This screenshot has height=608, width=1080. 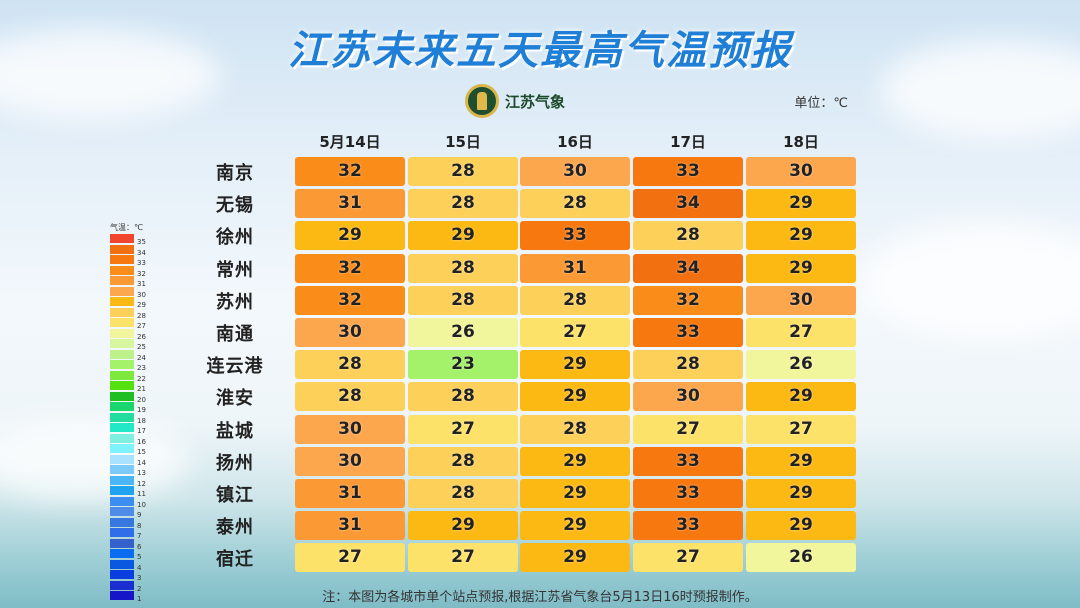 I want to click on legend-label: 28, so click(x=141, y=315).